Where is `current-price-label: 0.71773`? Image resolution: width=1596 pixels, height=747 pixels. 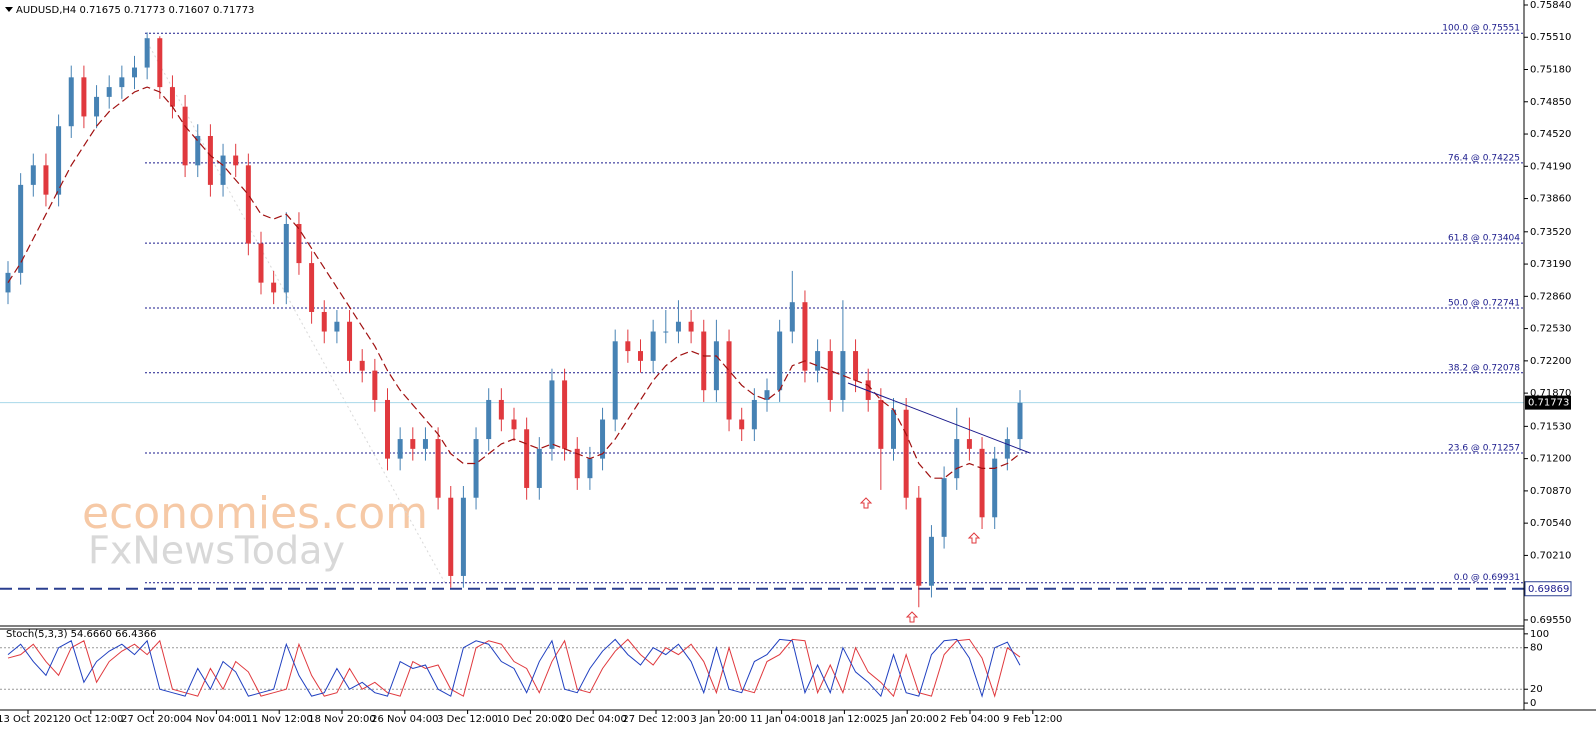 current-price-label: 0.71773 is located at coordinates (1548, 403).